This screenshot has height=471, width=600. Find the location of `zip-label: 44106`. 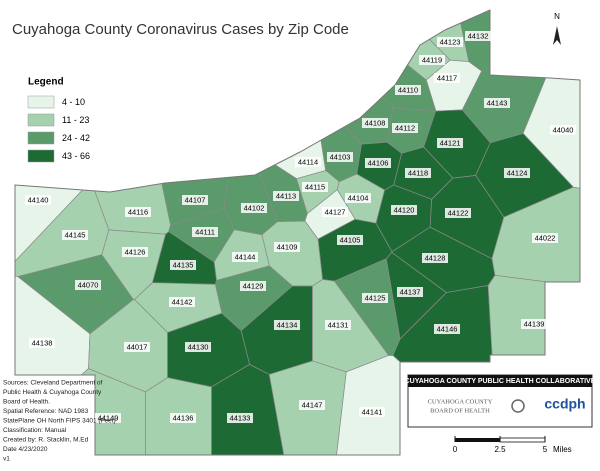

zip-label: 44106 is located at coordinates (378, 162).